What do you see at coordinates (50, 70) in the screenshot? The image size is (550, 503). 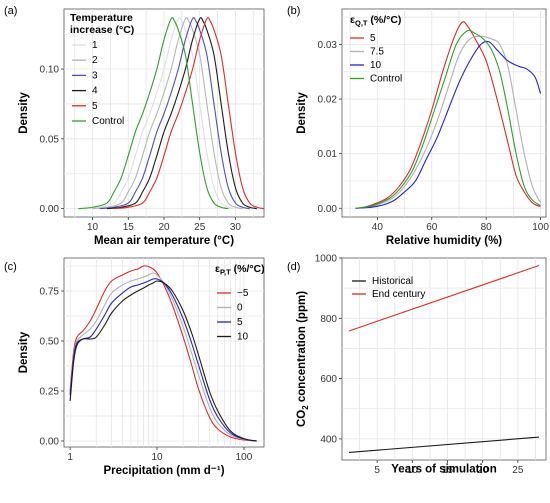 I see `y-tick-label: 0.10` at bounding box center [50, 70].